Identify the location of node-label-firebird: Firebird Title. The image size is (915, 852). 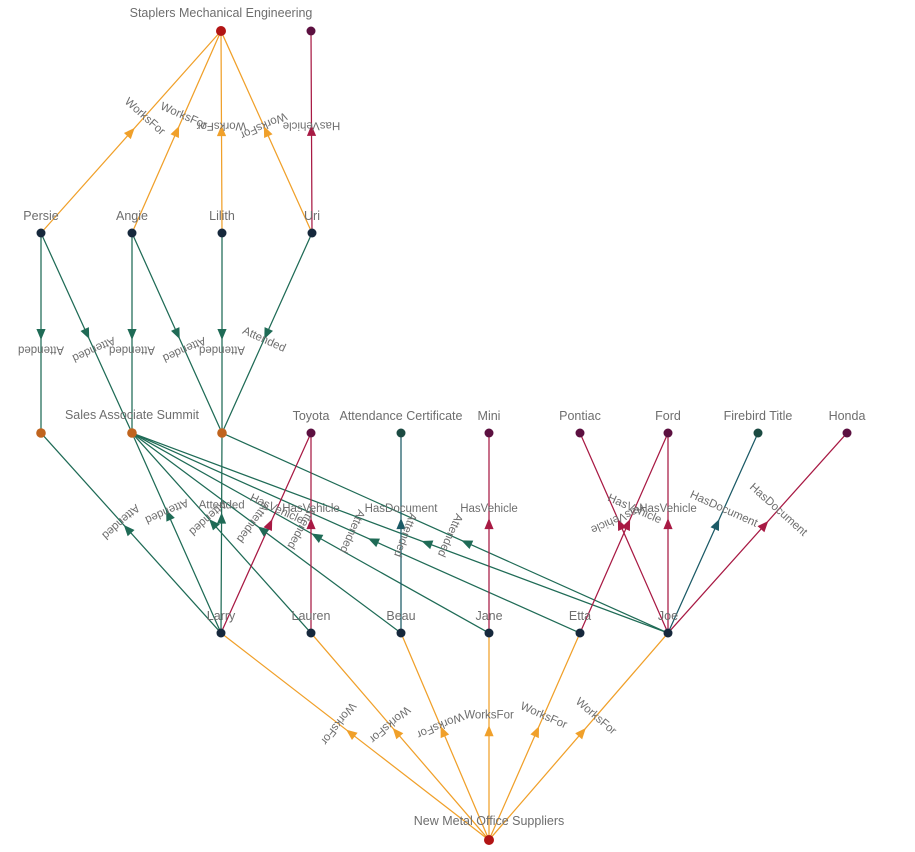
(758, 416).